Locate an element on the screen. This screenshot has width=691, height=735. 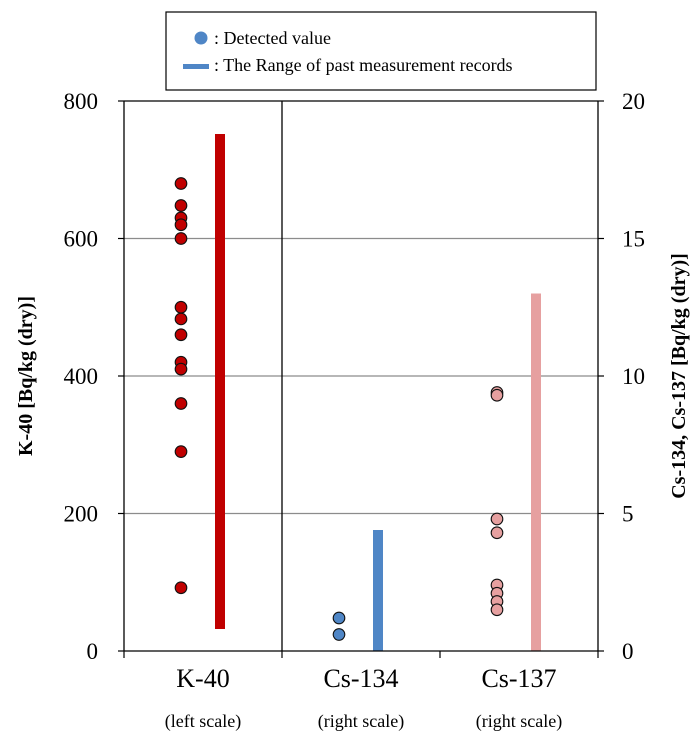
y-right-tick-label: 10 is located at coordinates (633, 376).